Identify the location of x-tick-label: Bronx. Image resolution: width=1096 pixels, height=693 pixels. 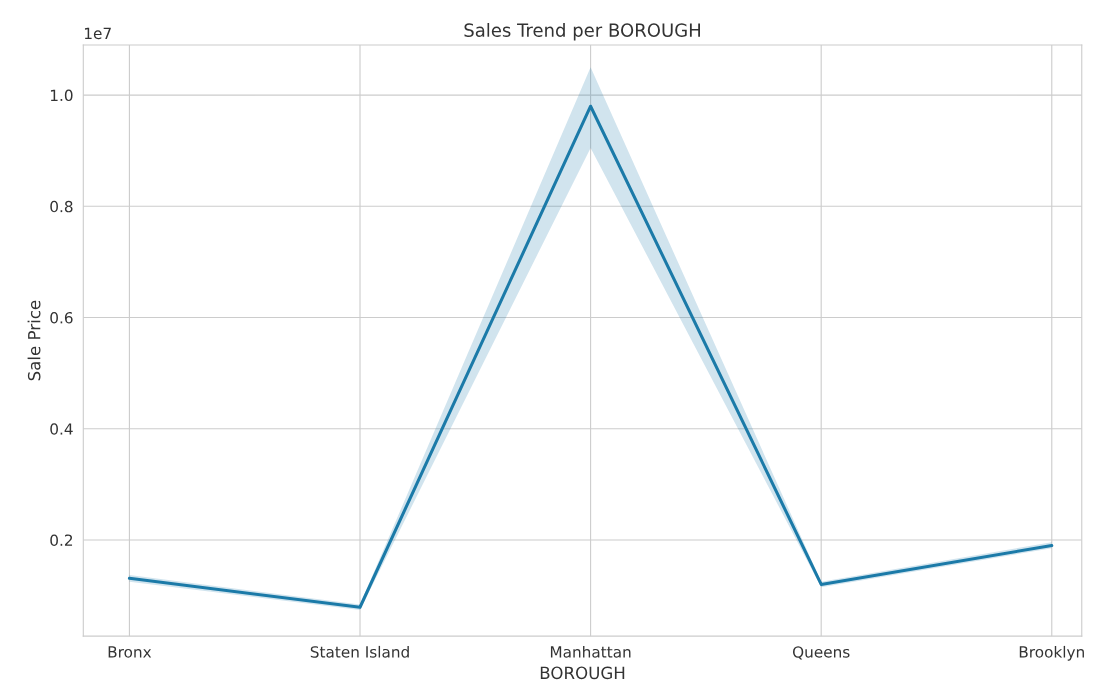
(130, 652).